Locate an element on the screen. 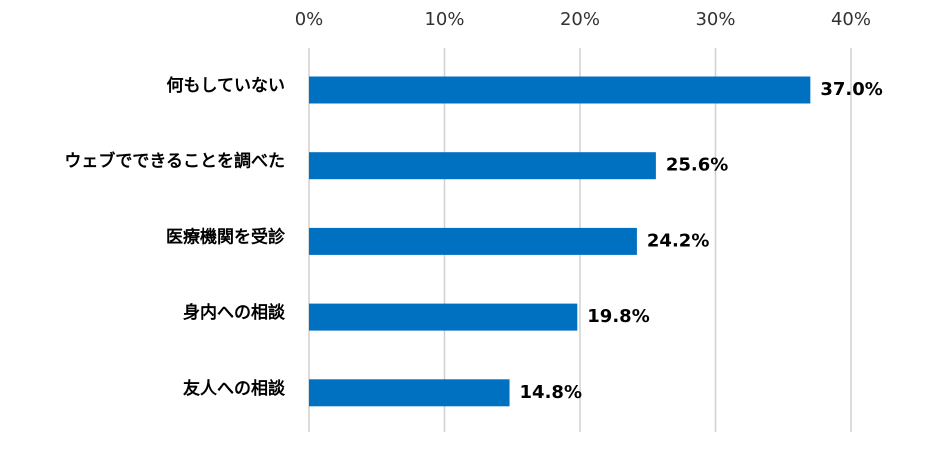  value-label: 14.8% is located at coordinates (551, 392).